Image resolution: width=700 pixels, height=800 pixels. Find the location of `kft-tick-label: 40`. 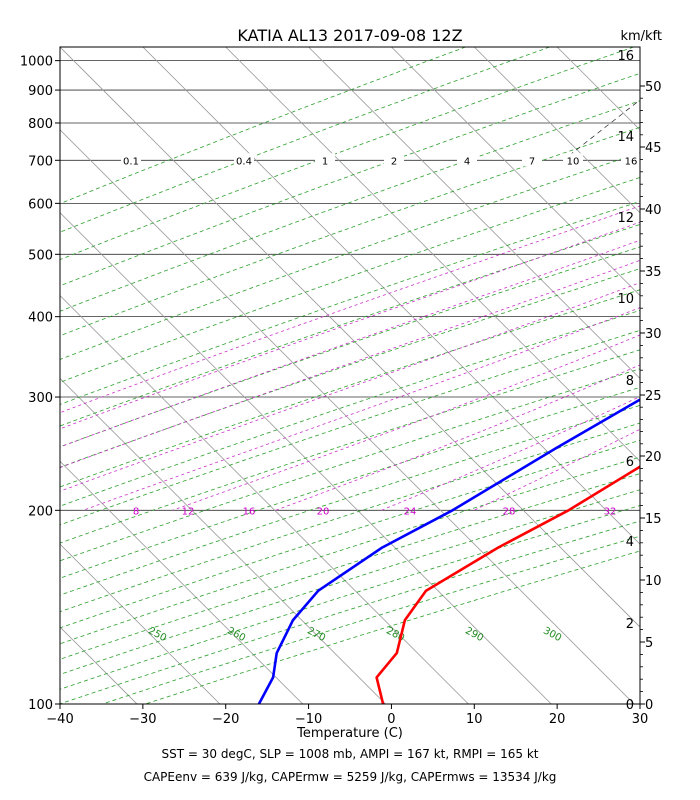

kft-tick-label: 40 is located at coordinates (653, 210).